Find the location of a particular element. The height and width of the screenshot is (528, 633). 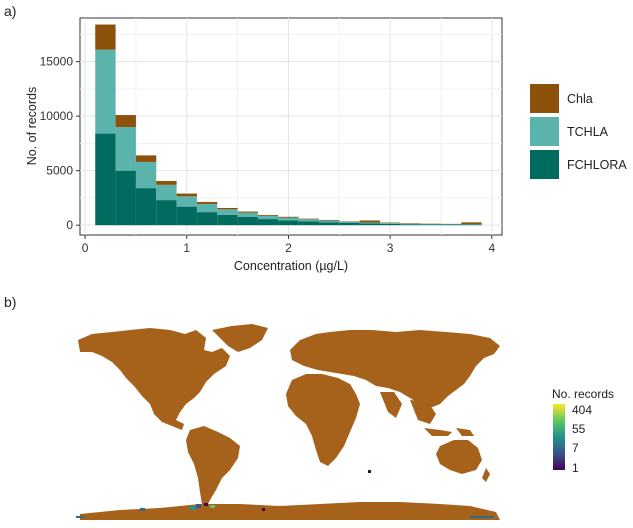

x-tick-label: 3 is located at coordinates (390, 248).